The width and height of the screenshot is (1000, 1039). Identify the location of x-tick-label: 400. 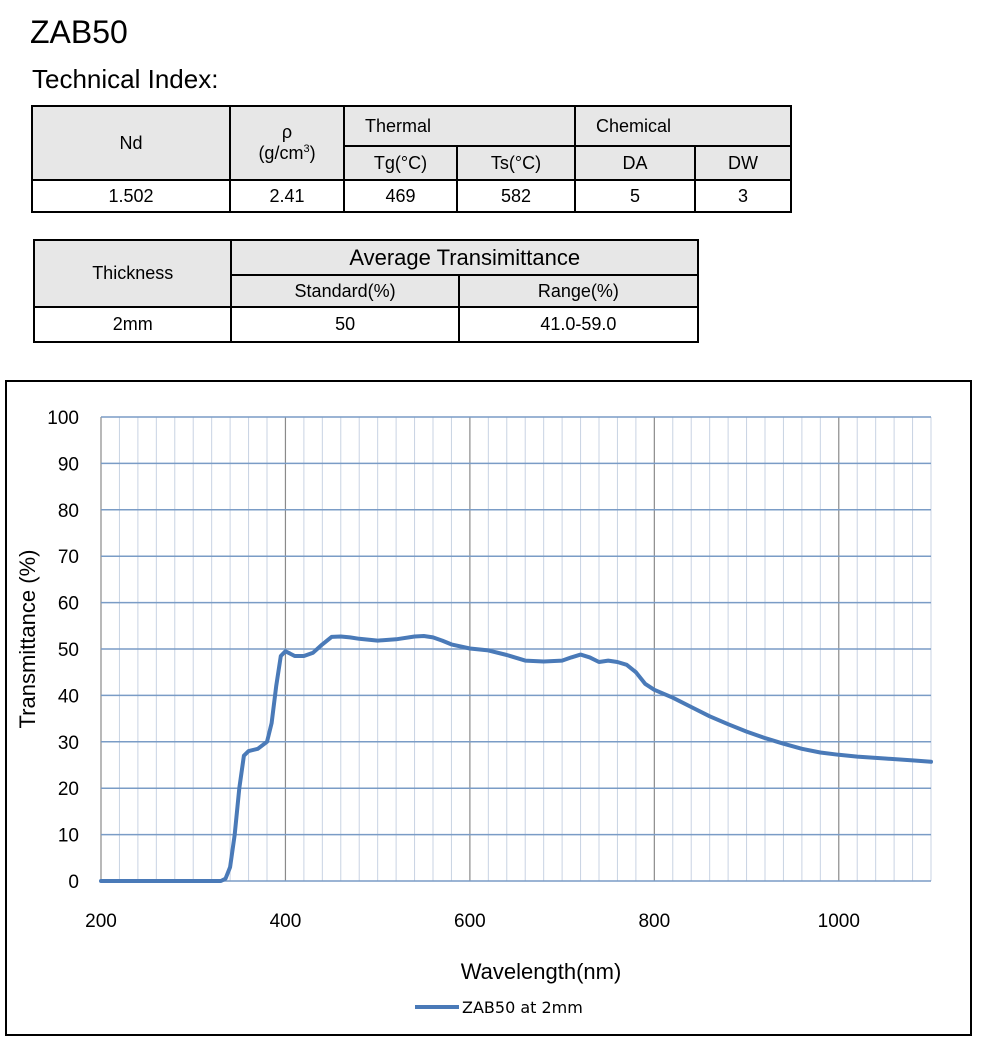
(286, 921).